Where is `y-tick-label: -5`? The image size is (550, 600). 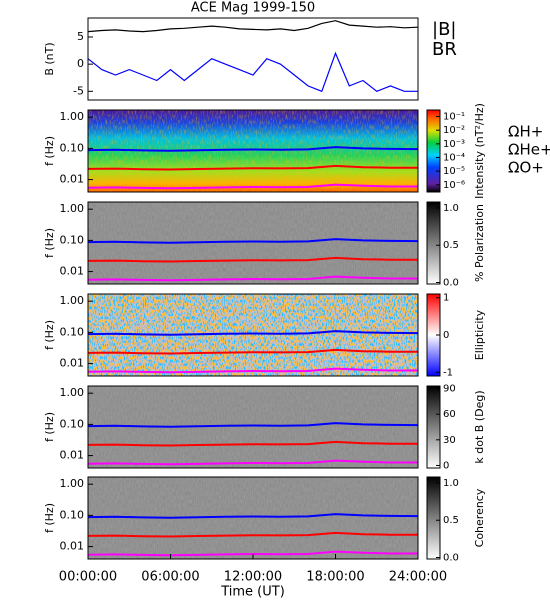 y-tick-label: -5 is located at coordinates (78, 90).